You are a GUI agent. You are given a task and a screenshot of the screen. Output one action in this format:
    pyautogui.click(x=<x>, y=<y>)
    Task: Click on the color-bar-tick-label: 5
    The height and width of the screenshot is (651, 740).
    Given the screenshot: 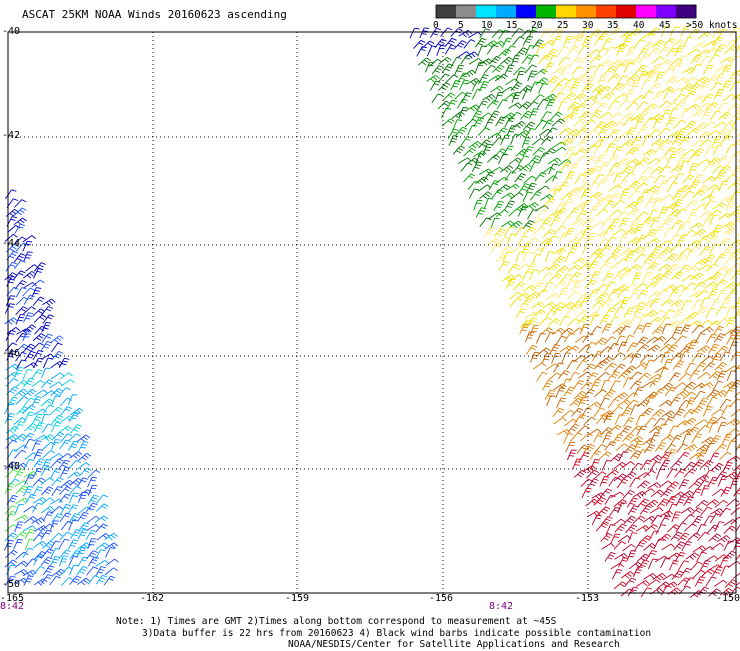 What is the action you would take?
    pyautogui.click(x=461, y=25)
    